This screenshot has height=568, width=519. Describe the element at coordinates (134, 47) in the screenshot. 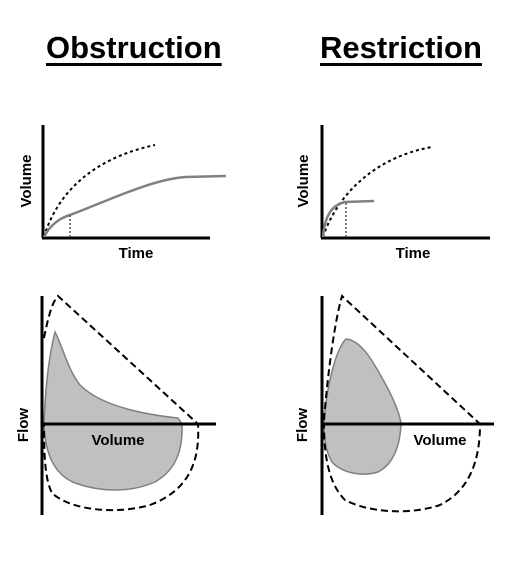

I see `obstruction-title: Obstruction` at that location.